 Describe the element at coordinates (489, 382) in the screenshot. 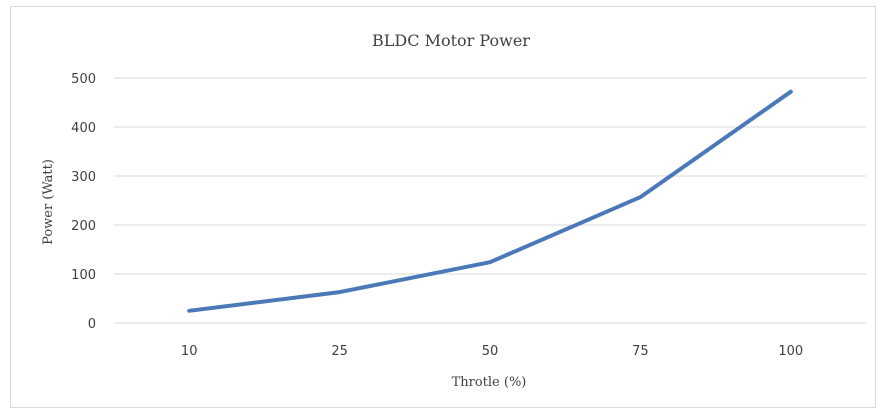

I see `x-axis-title: Throtle (%)` at that location.